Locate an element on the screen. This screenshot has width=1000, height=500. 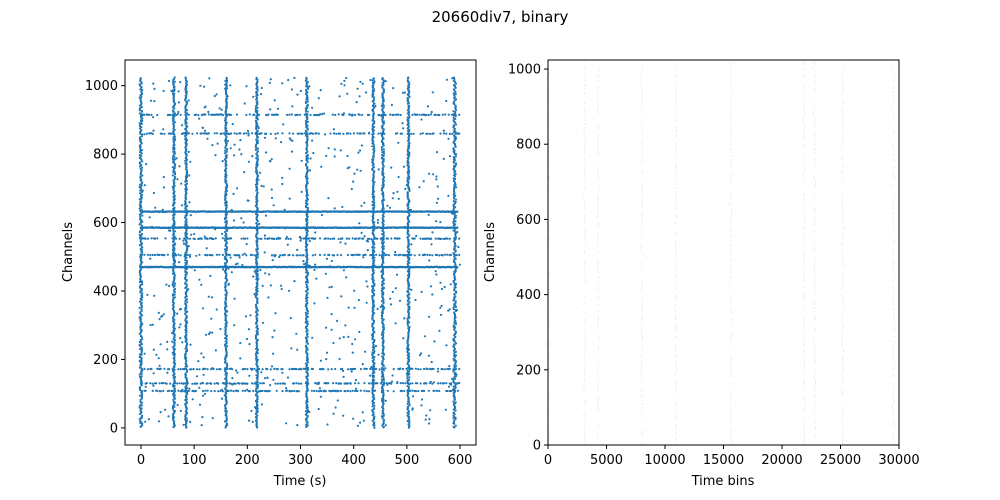
figure-title: 20660div7, binary is located at coordinates (500, 17).